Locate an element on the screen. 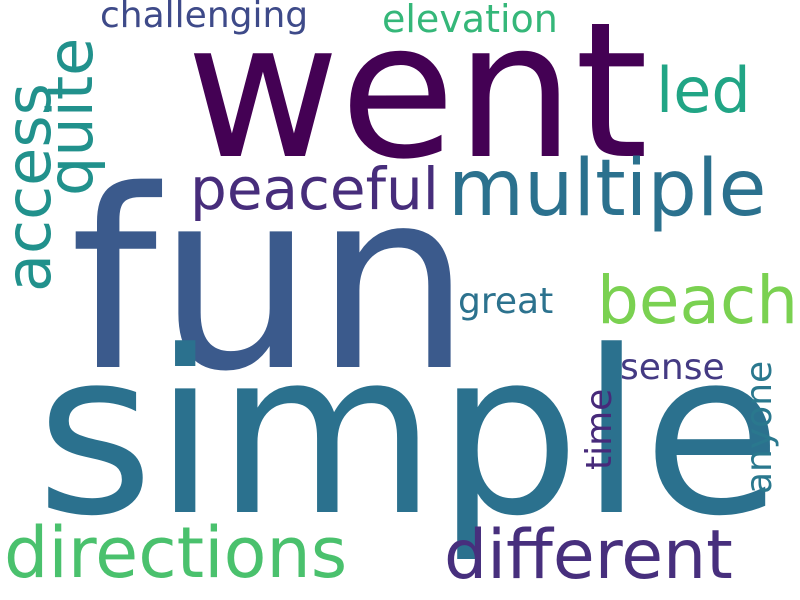  word-sense: sense is located at coordinates (672, 367).